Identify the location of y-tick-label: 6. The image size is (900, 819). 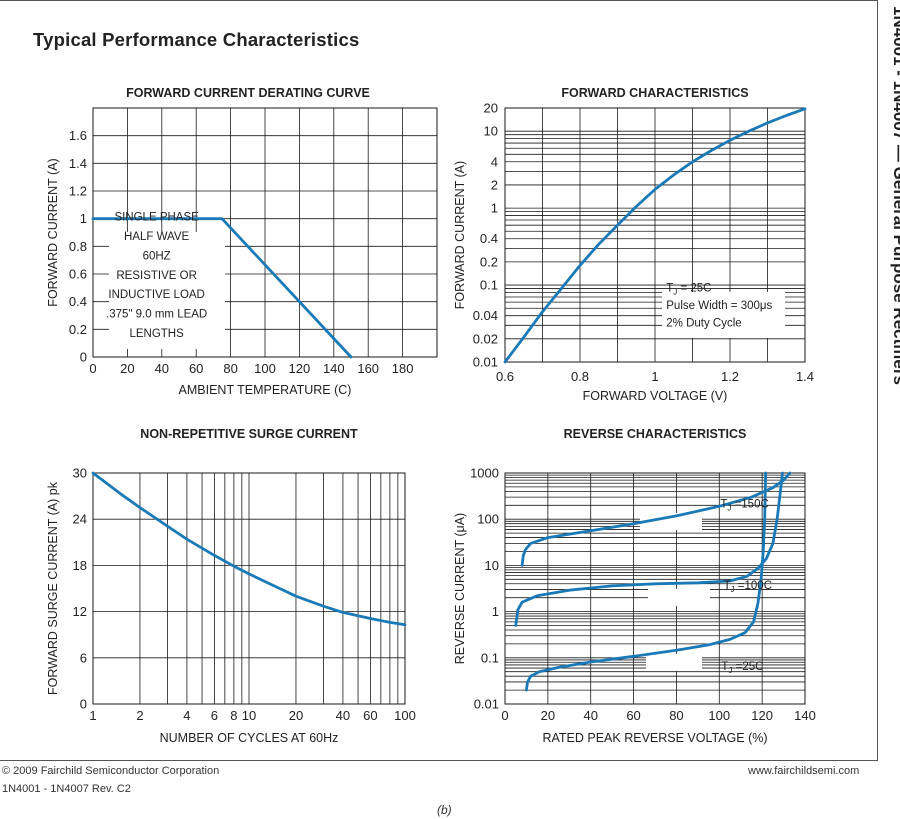
(83, 657).